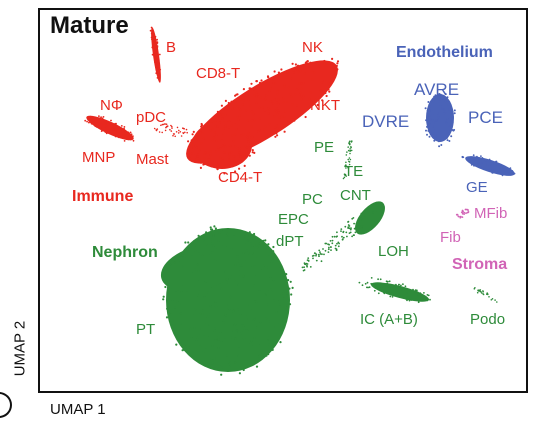  What do you see at coordinates (491, 213) in the screenshot?
I see `cluster-label-mfib: MFib` at bounding box center [491, 213].